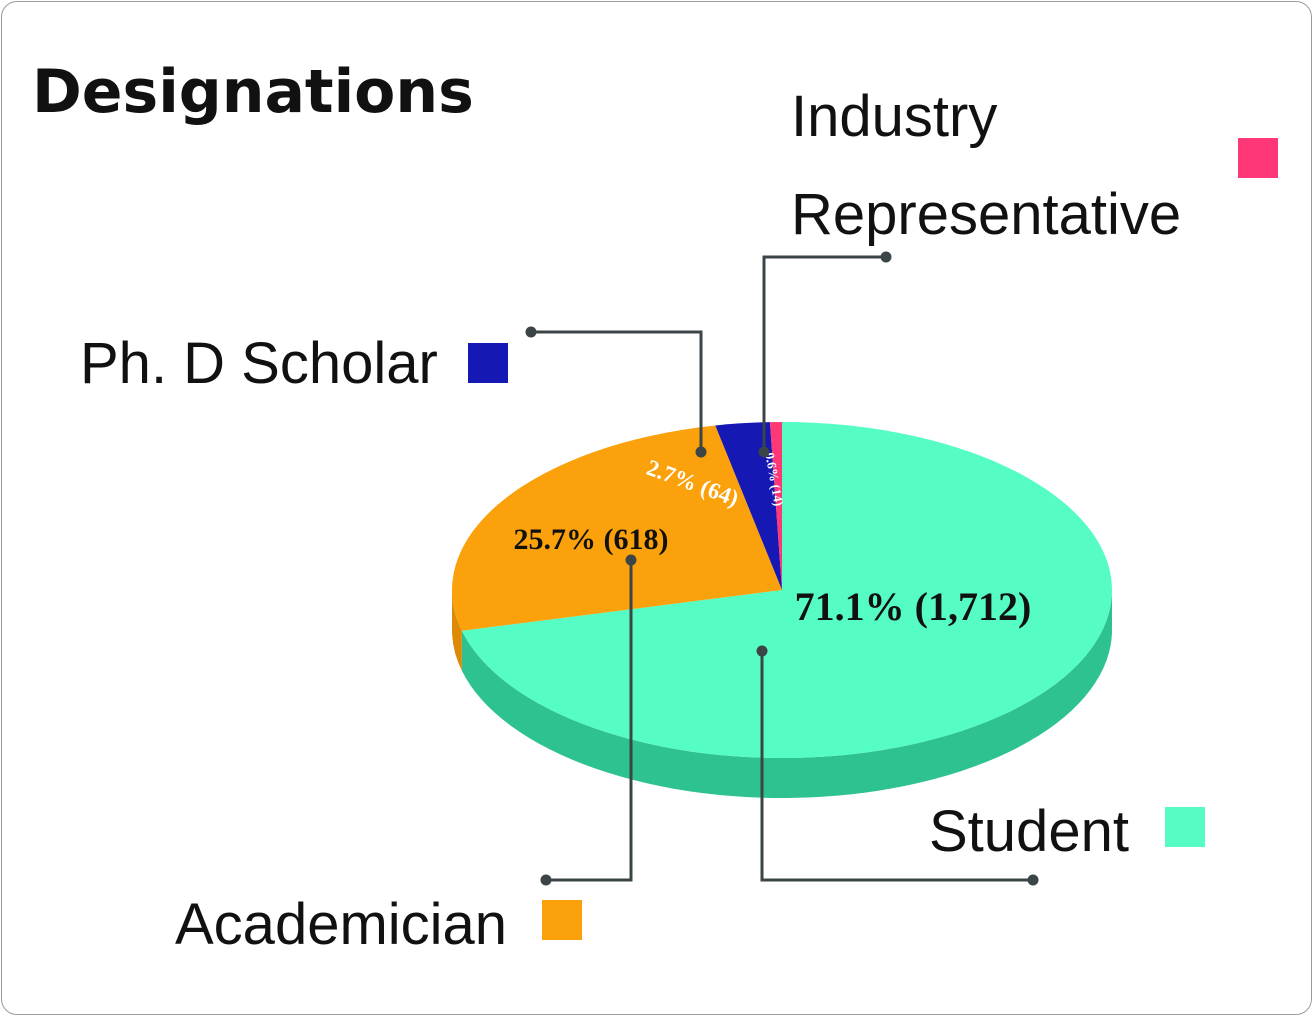 The image size is (1315, 1018). What do you see at coordinates (986, 214) in the screenshot?
I see `legend-label-industry-line2: Representative` at bounding box center [986, 214].